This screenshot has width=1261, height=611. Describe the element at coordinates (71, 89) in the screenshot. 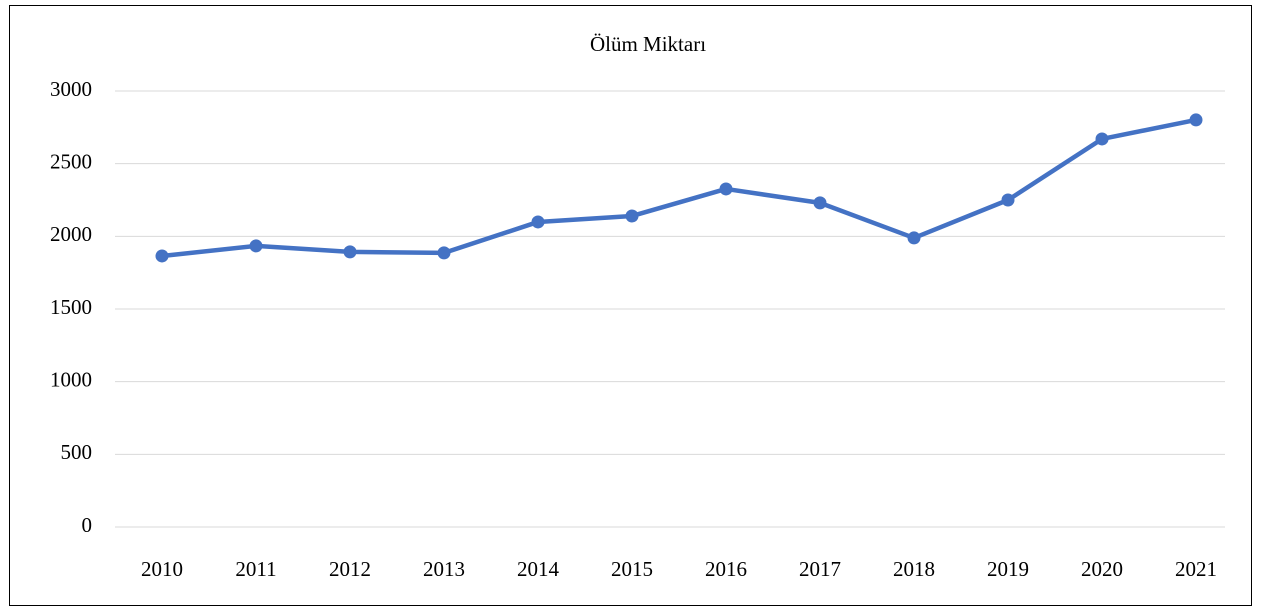

I see `y-tick-label: 3000` at that location.